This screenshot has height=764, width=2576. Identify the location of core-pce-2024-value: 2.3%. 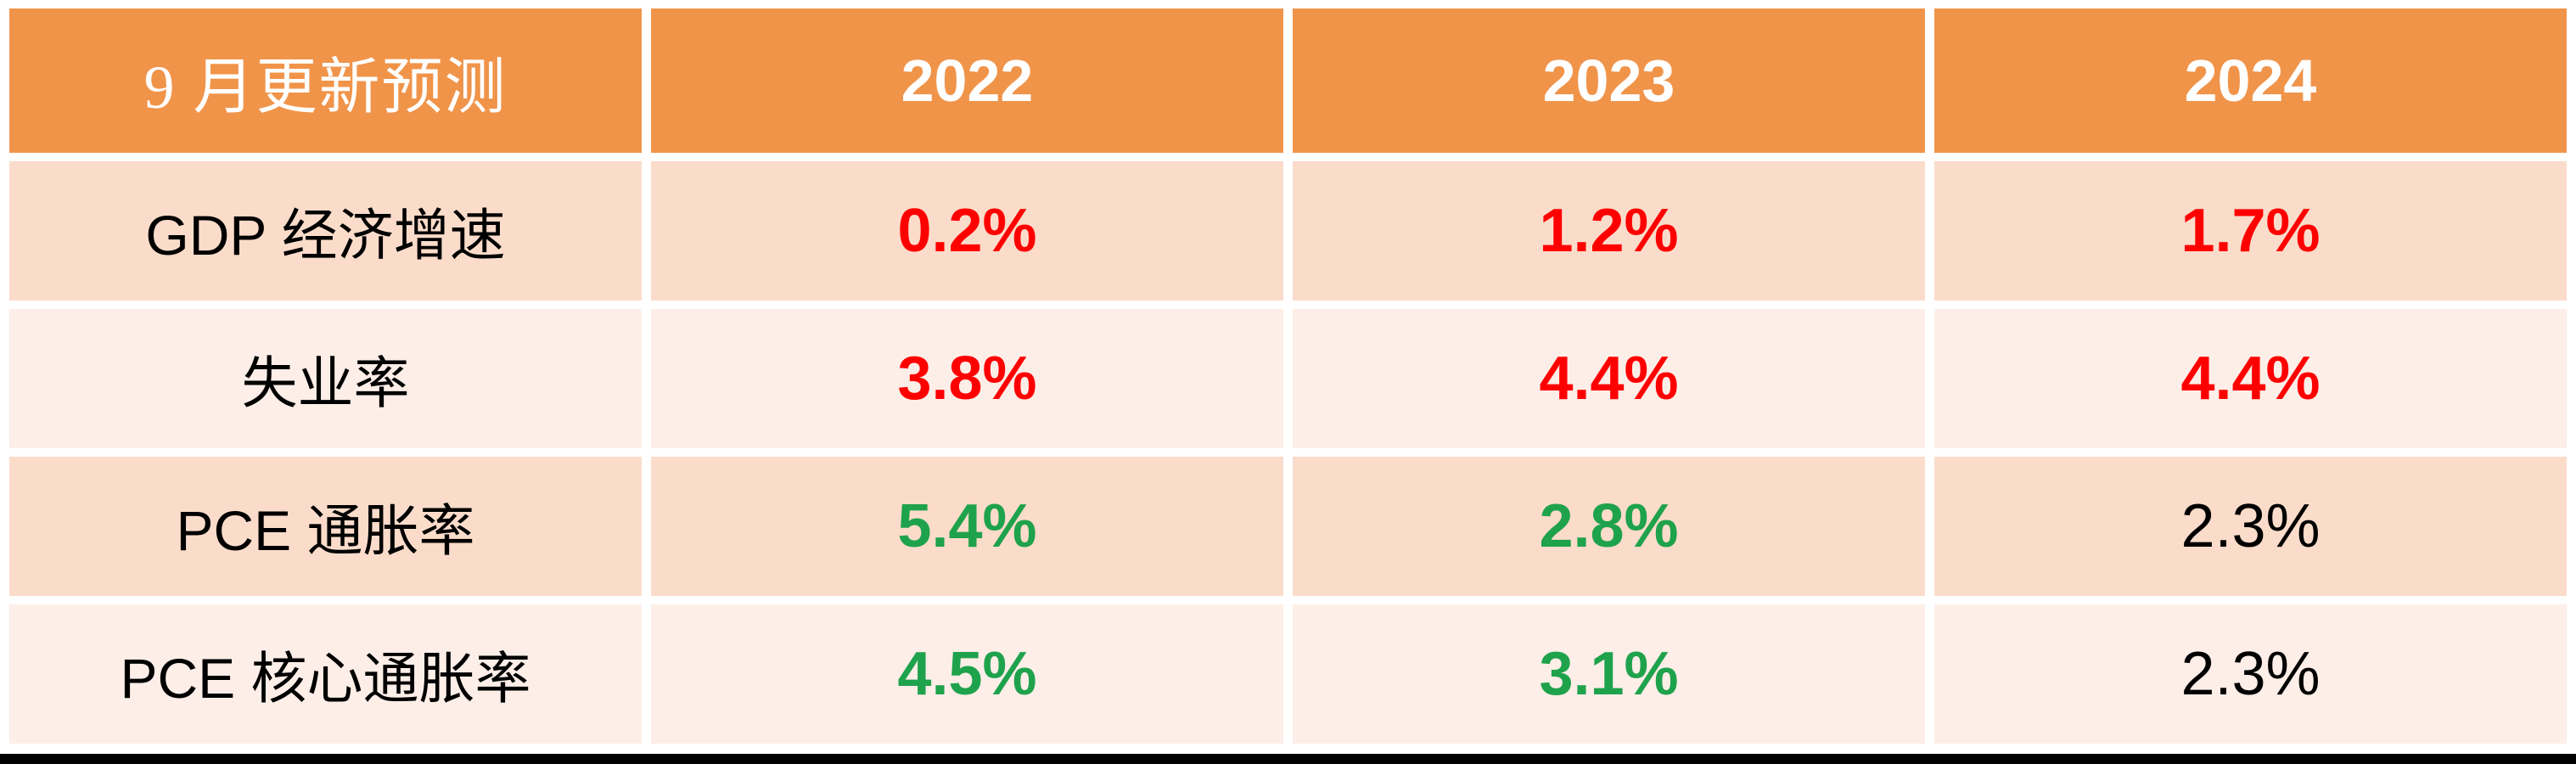
(2250, 674).